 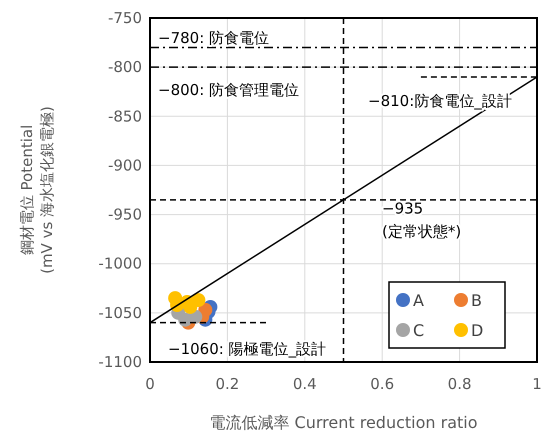 What do you see at coordinates (440, 101) in the screenshot?
I see `annotation: −810:防食電位_設計` at bounding box center [440, 101].